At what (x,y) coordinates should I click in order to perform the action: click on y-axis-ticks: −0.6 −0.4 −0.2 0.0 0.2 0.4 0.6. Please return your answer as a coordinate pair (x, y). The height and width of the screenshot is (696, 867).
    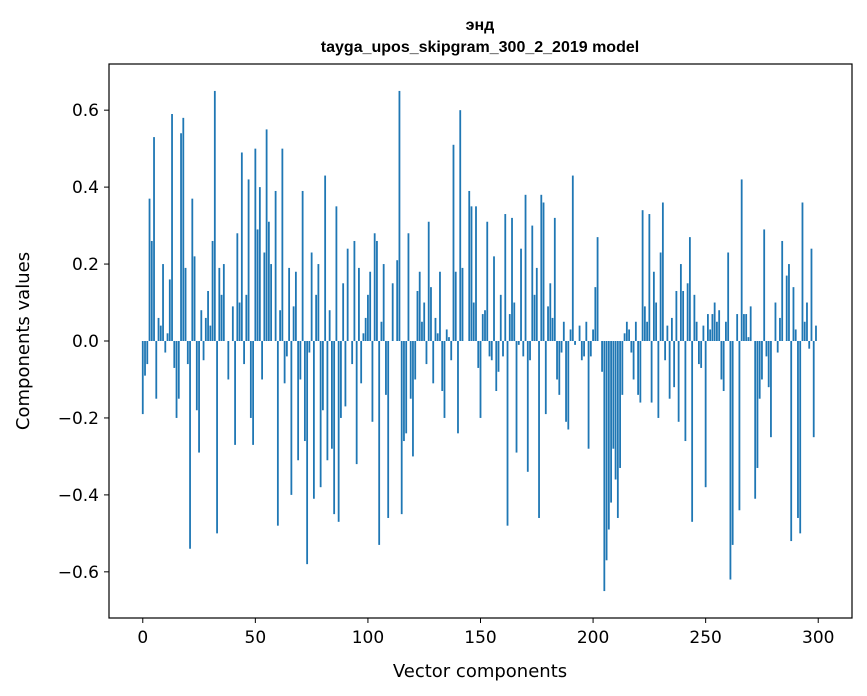
    Looking at the image, I should click on (83, 342).